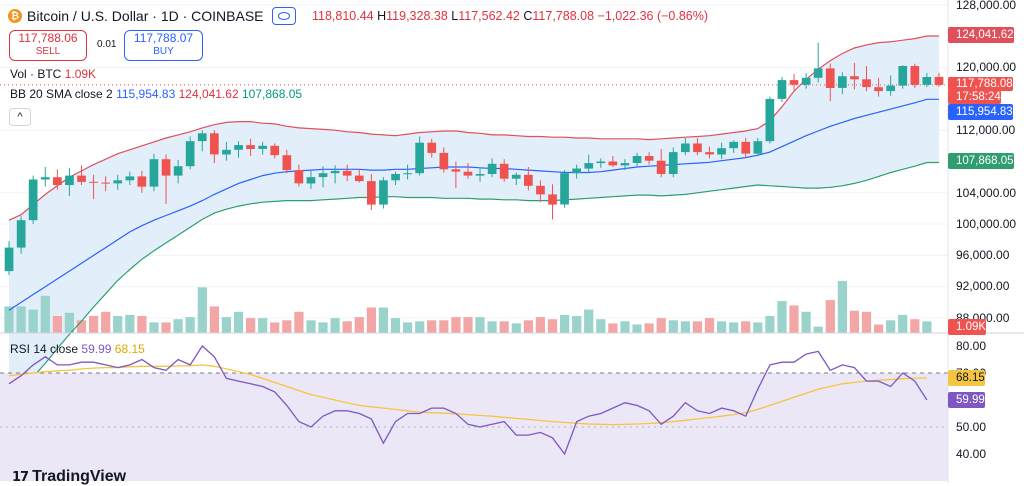  What do you see at coordinates (283, 16) in the screenshot?
I see `eye-icon` at bounding box center [283, 16].